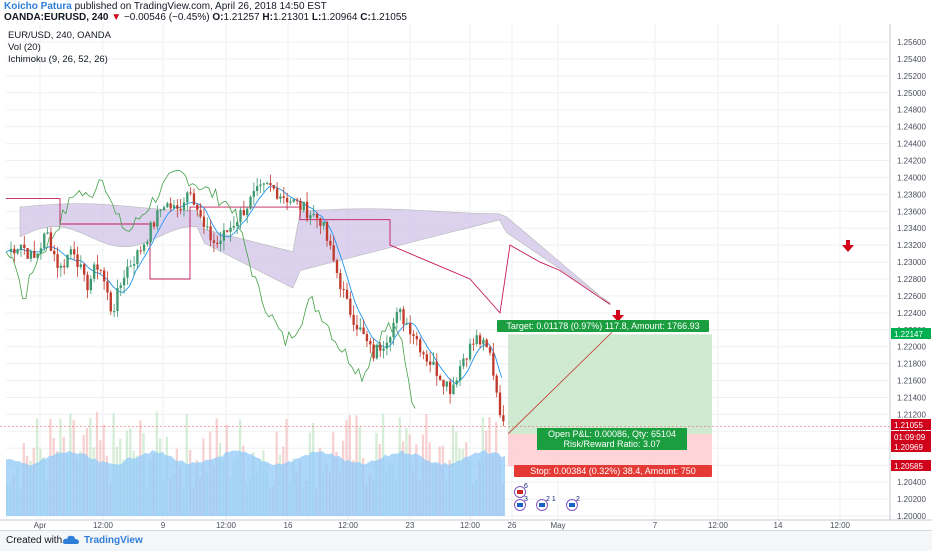 This screenshot has width=932, height=551. What do you see at coordinates (911, 347) in the screenshot?
I see `y-tick-label: 1.22000` at bounding box center [911, 347].